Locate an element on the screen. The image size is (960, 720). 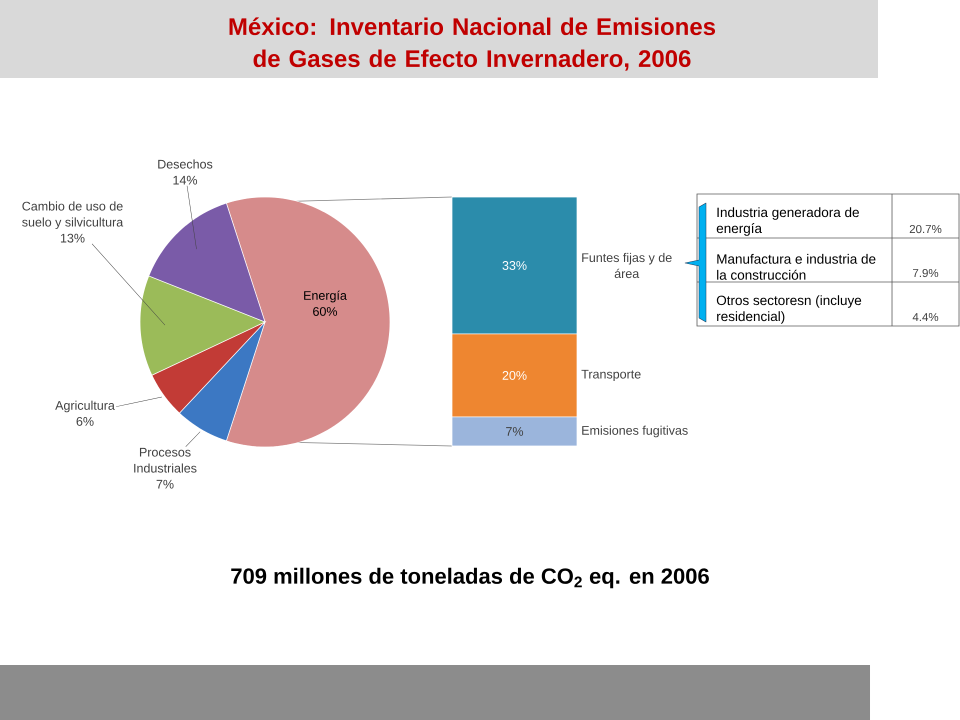
series-label: Funtes fijas y de área is located at coordinates (627, 265).